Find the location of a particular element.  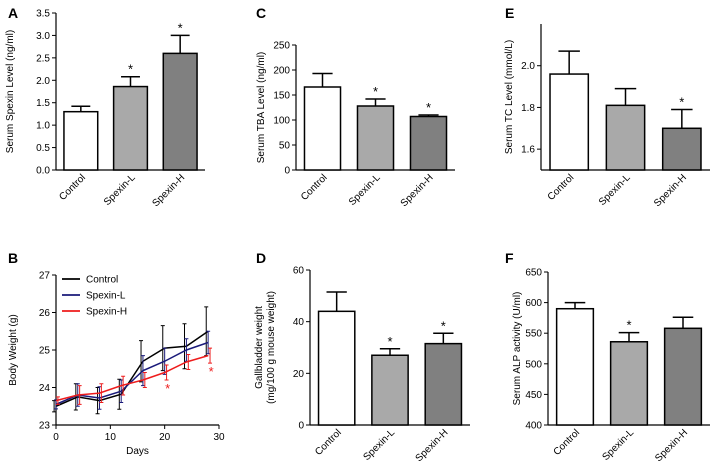

y-tick-label: 60 is located at coordinates (299, 271).